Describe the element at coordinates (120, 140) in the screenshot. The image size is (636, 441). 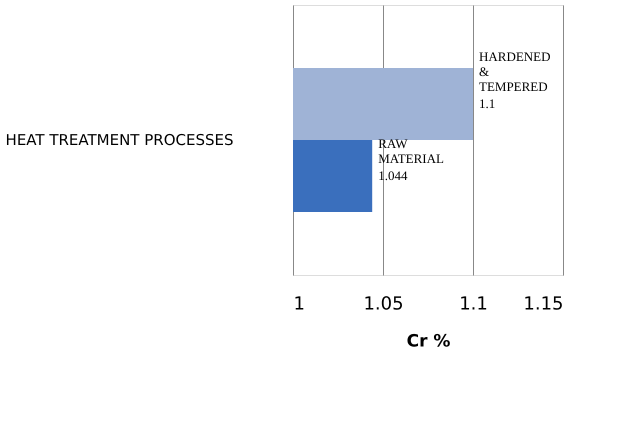
I see `y-tick-label: HEAT TREATMENT PROCESSES` at that location.